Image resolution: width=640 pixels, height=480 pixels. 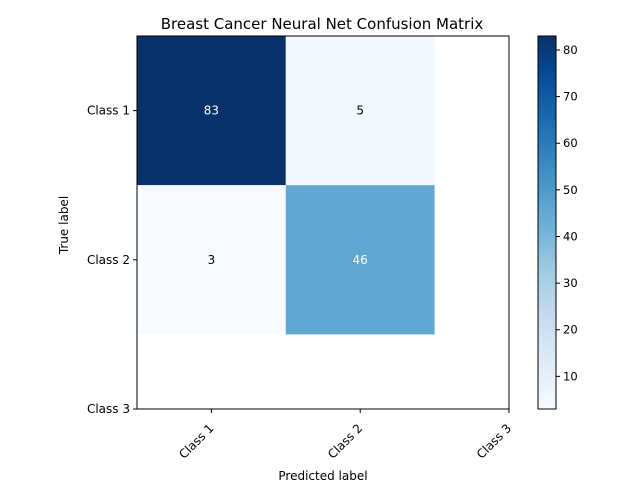 I want to click on y-axis-label: True label, so click(x=64, y=225).